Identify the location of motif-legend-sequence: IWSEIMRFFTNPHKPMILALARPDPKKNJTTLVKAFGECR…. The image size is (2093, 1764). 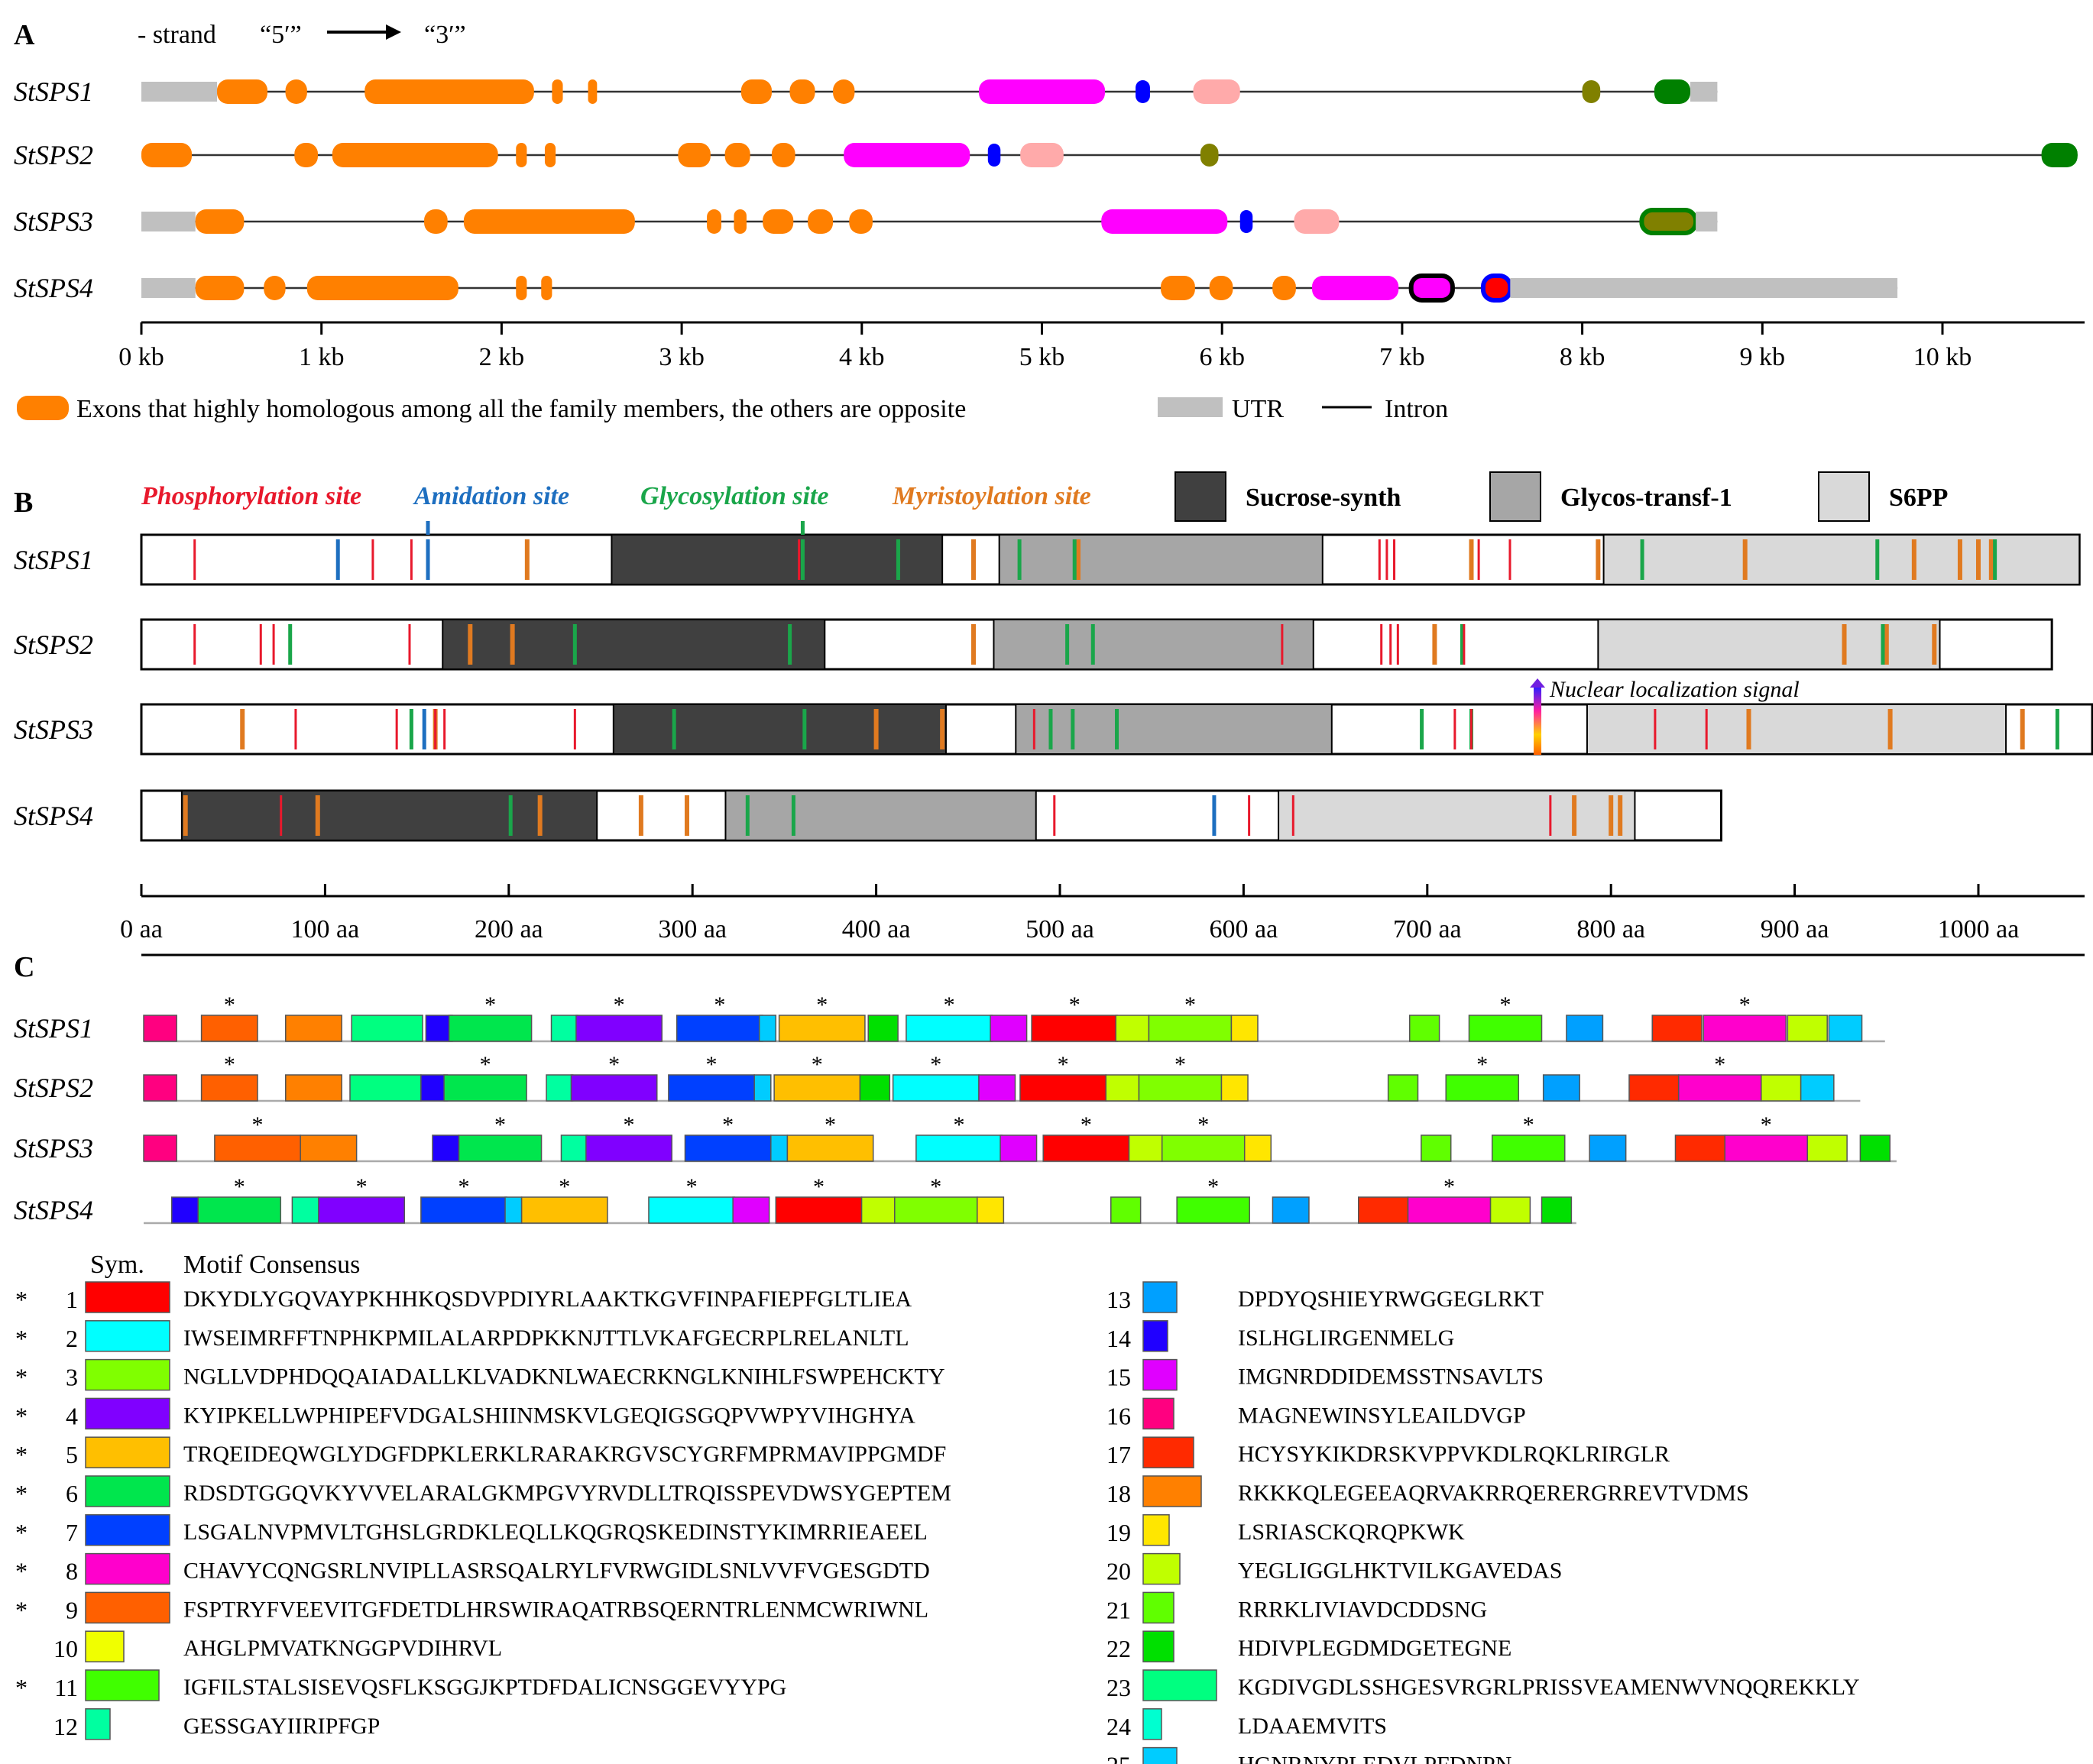
(546, 1338).